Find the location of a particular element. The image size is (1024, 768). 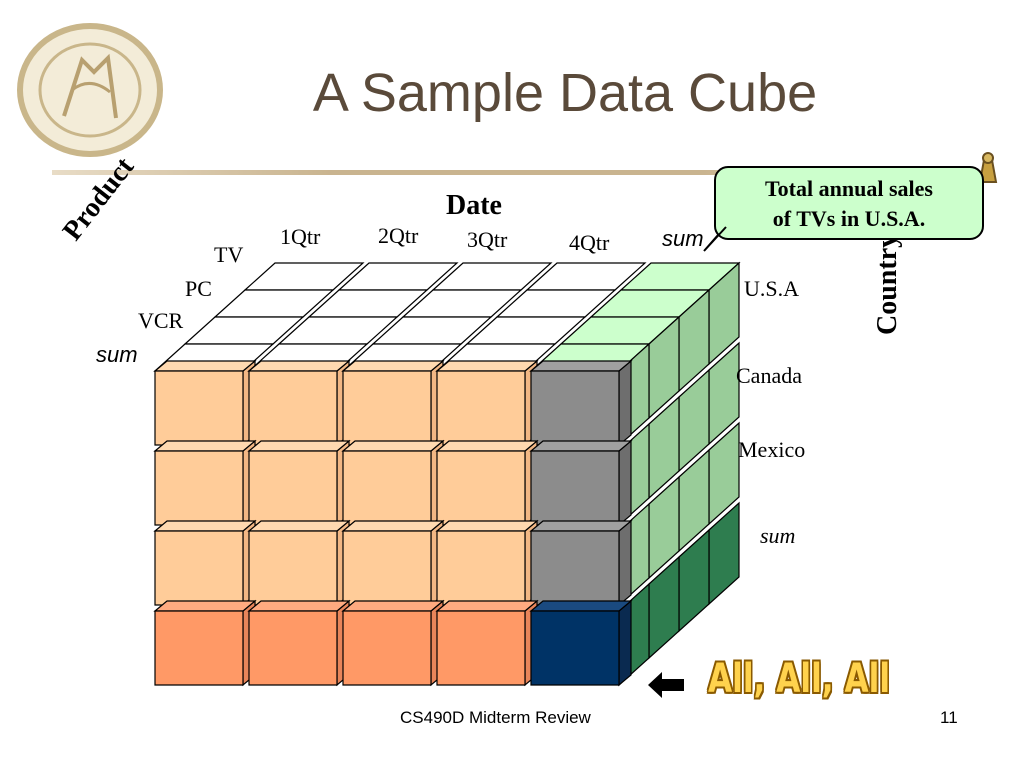

product-label-vcr: VCR is located at coordinates (161, 320).